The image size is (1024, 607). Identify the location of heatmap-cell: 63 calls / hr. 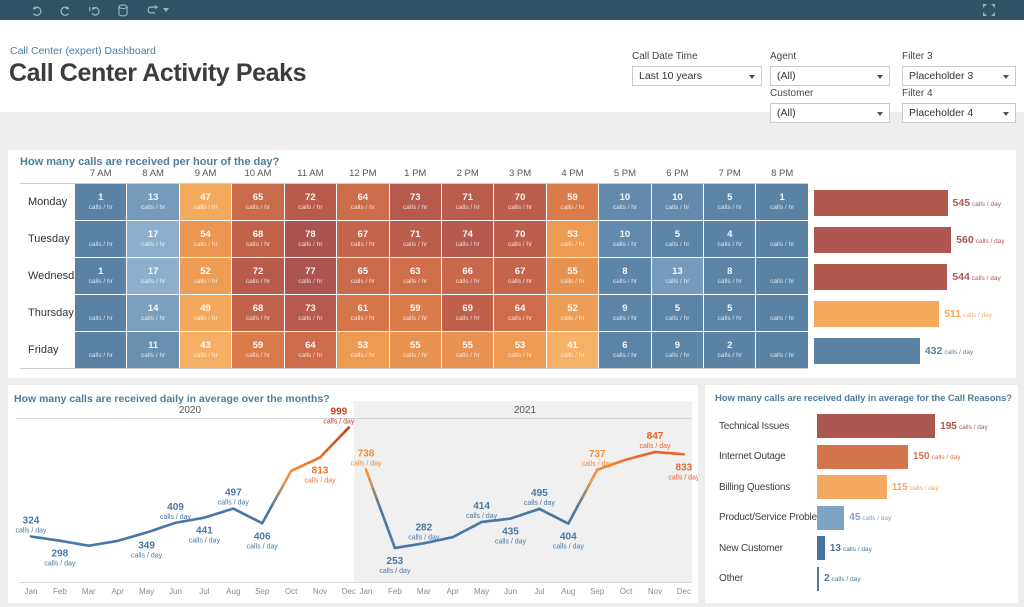
(415, 276).